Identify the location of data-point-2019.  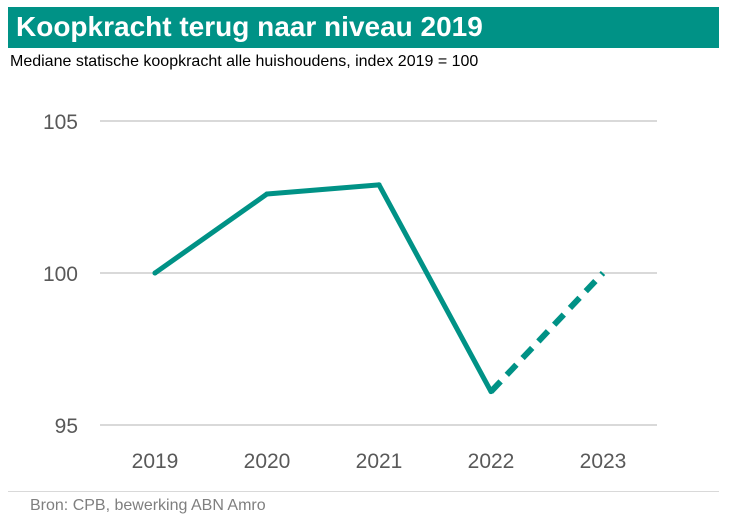
(155, 273).